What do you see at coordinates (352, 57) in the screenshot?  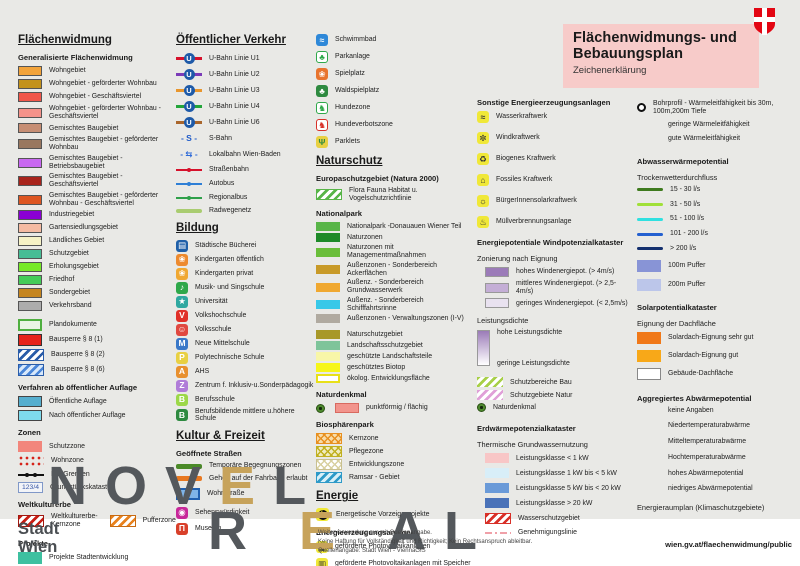 I see `legend-label: Parkanlage` at bounding box center [352, 57].